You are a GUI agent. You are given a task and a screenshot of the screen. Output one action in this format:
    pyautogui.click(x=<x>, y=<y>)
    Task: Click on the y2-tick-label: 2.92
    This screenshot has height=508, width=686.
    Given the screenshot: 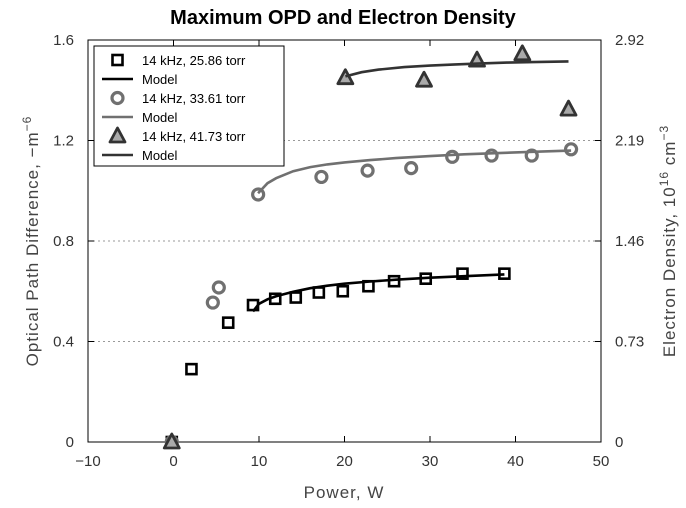 What is the action you would take?
    pyautogui.click(x=629, y=40)
    